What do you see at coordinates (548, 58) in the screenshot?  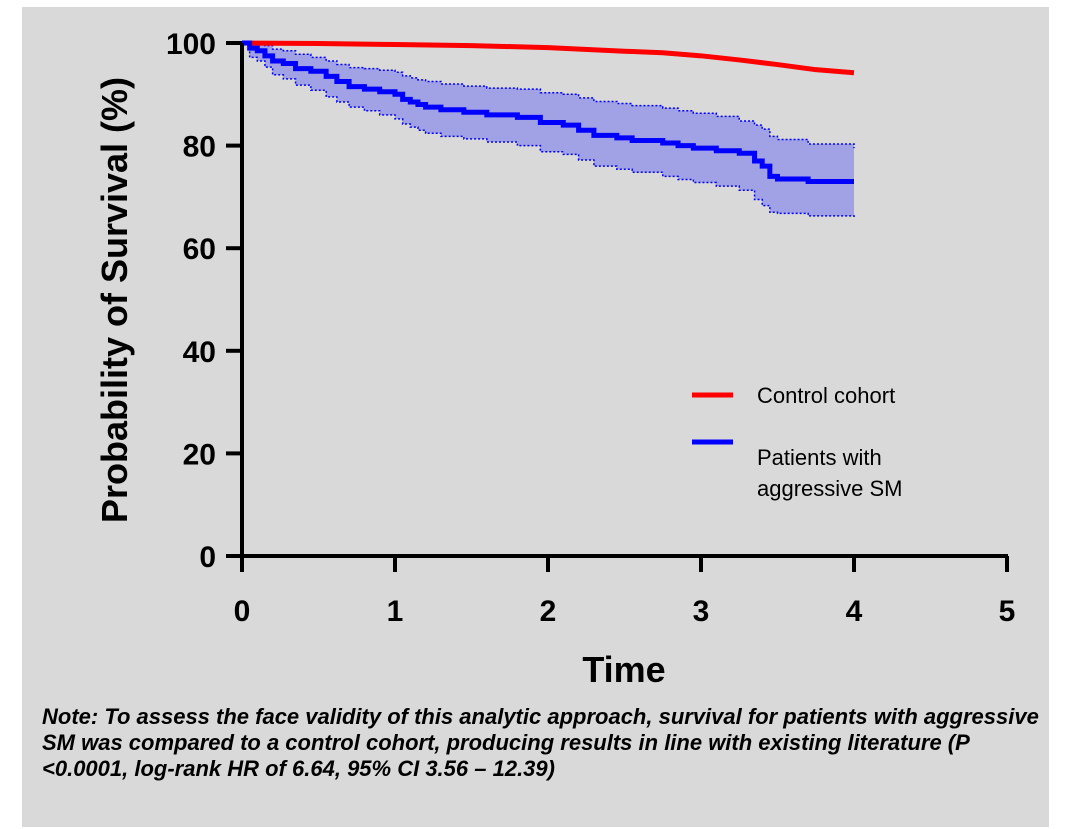 I see `series-line-control` at bounding box center [548, 58].